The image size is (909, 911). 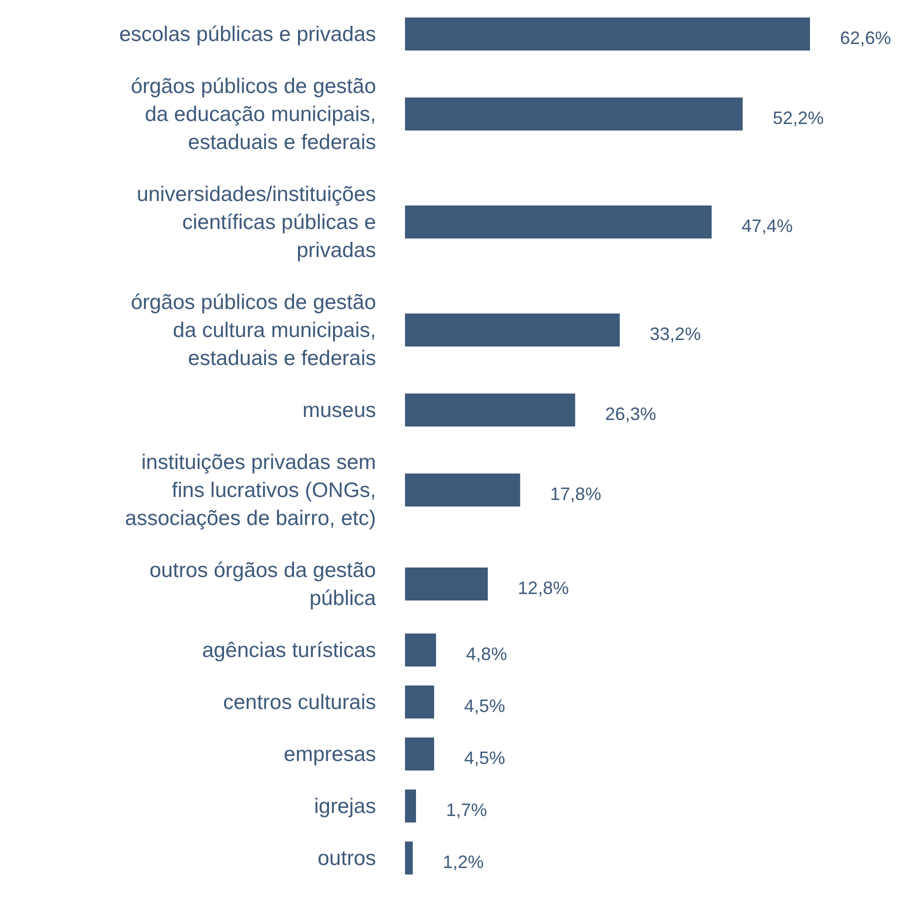 What do you see at coordinates (256, 222) in the screenshot?
I see `y-tick-label: universidades/instituições científicas públicas e privadas` at bounding box center [256, 222].